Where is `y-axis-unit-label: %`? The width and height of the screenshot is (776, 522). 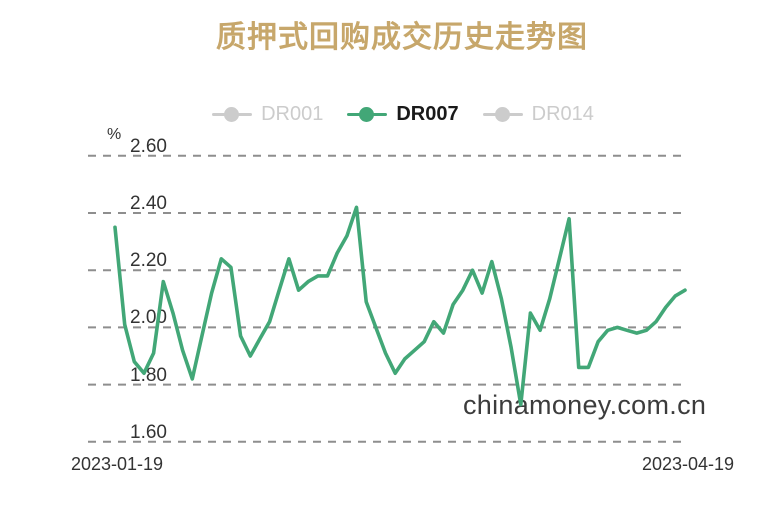
y-axis-unit-label: % is located at coordinates (114, 134).